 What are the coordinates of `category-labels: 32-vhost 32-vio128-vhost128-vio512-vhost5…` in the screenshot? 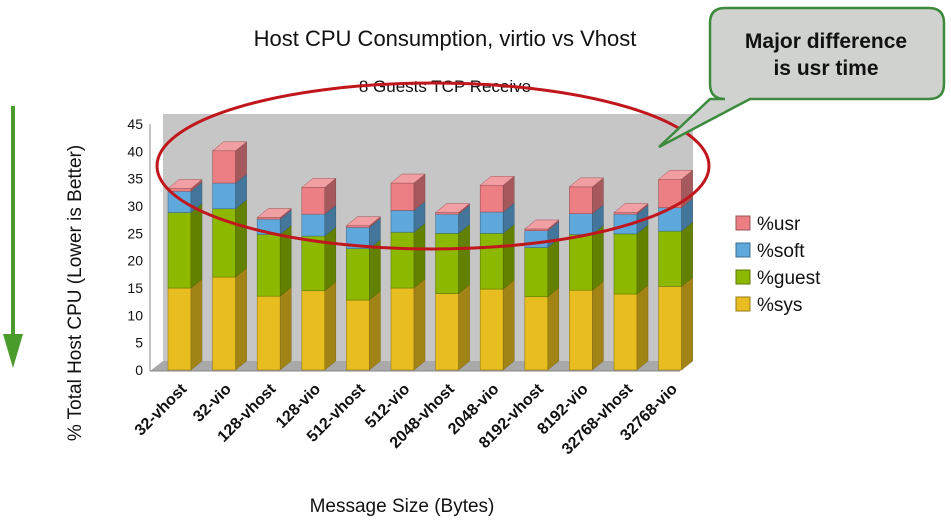 It's located at (406, 419).